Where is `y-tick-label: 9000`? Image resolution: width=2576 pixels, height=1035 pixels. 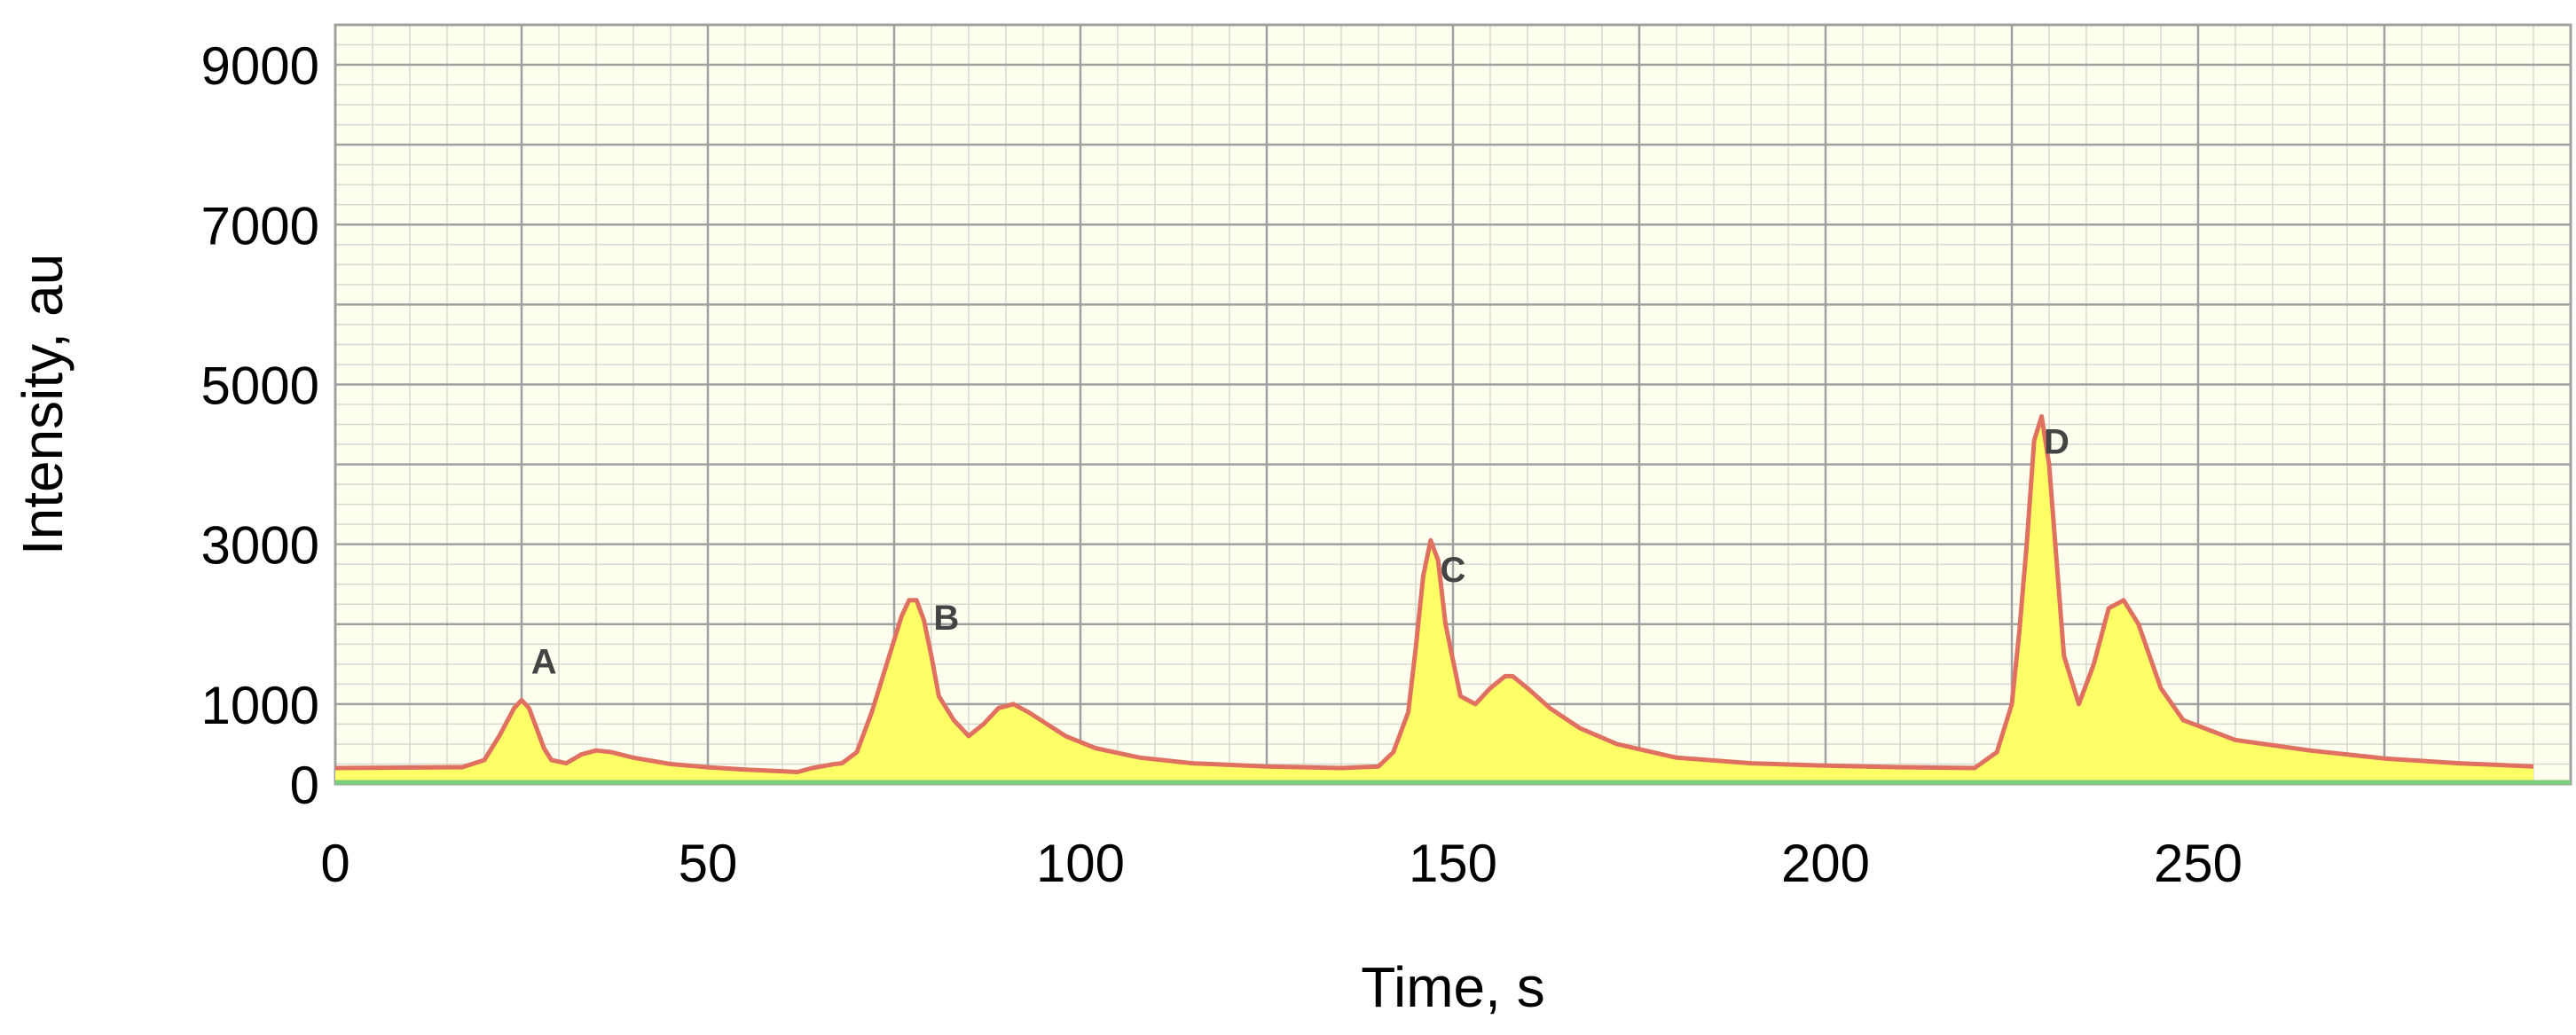
y-tick-label: 9000 is located at coordinates (260, 66).